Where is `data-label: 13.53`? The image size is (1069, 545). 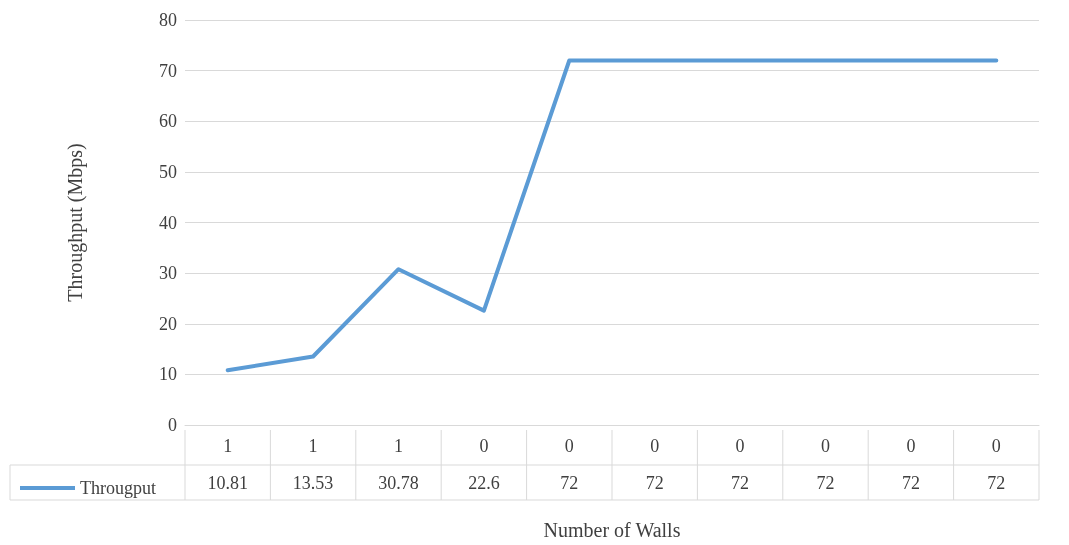
data-label: 13.53 is located at coordinates (313, 482).